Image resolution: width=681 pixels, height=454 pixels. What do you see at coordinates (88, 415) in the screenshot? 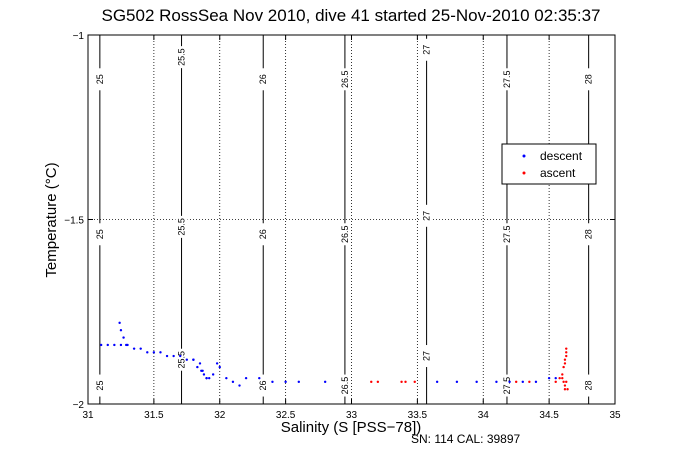
I see `x-tick-label: 31` at bounding box center [88, 415].